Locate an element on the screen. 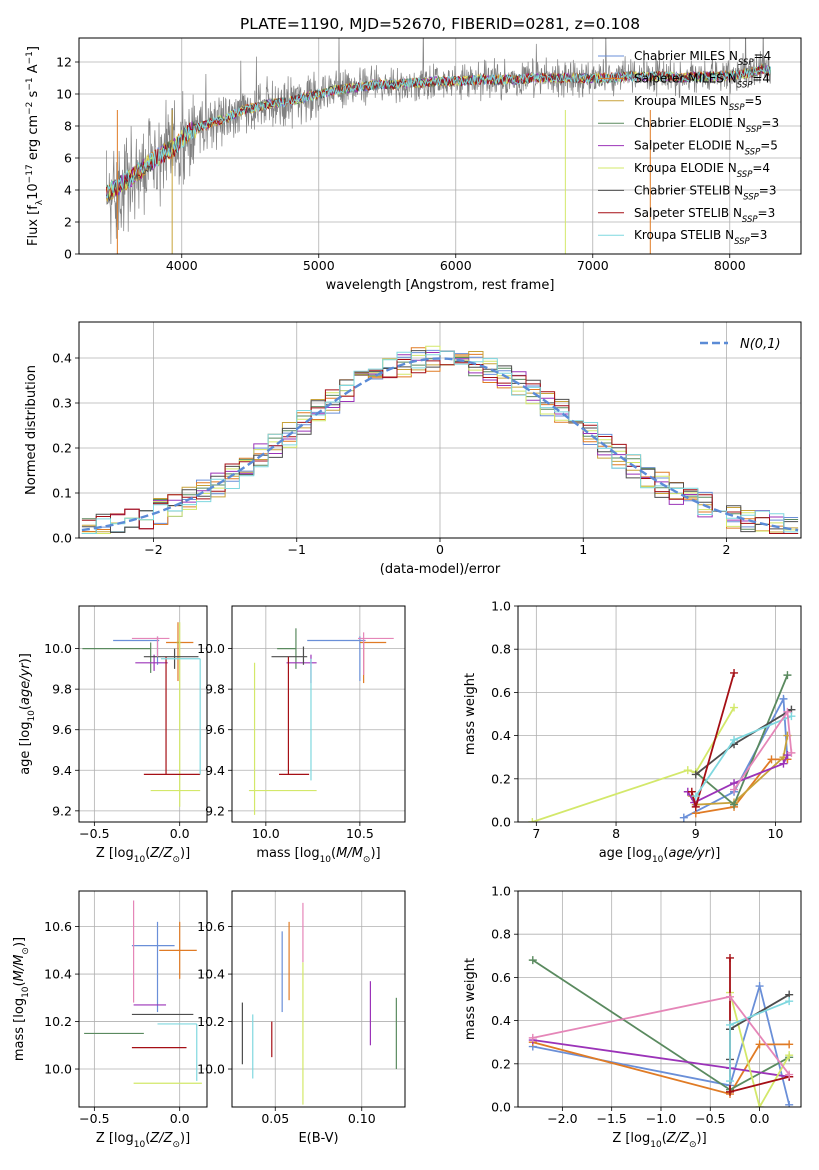 This screenshot has width=819, height=1170. legend-label: Kroupa STELIB NSSP=3 is located at coordinates (700, 237).